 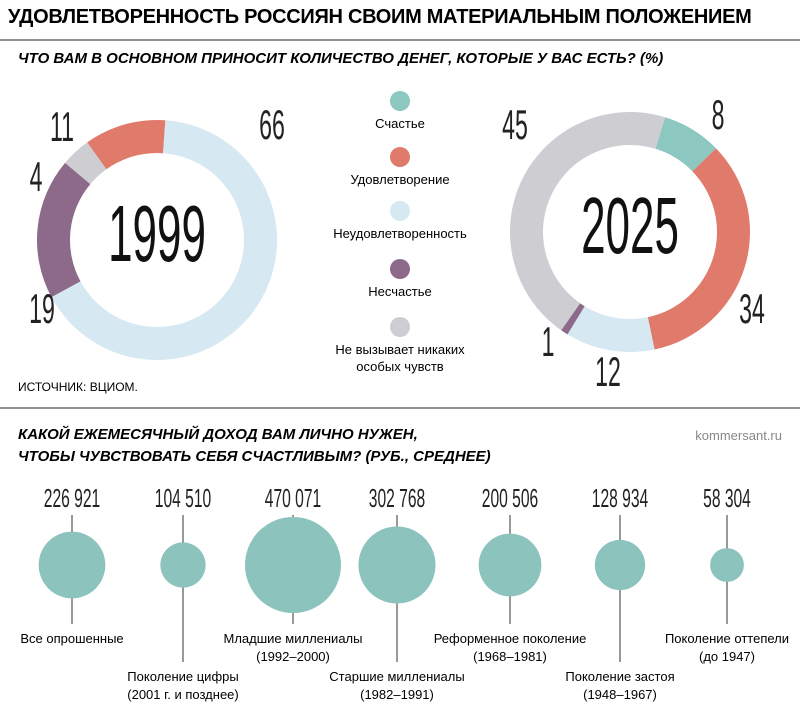 What do you see at coordinates (36, 177) in the screenshot?
I see `value-label: 4` at bounding box center [36, 177].